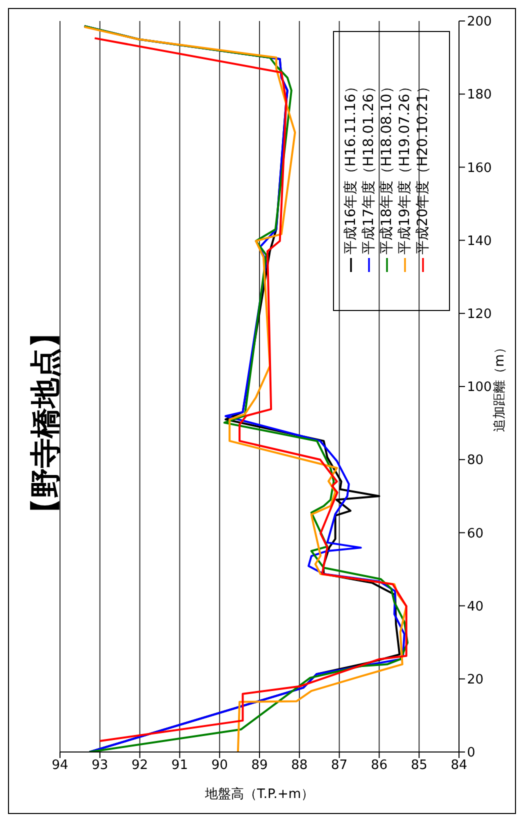  Describe the element at coordinates (379, 766) in the screenshot. I see `x-tick-label: 86` at that location.